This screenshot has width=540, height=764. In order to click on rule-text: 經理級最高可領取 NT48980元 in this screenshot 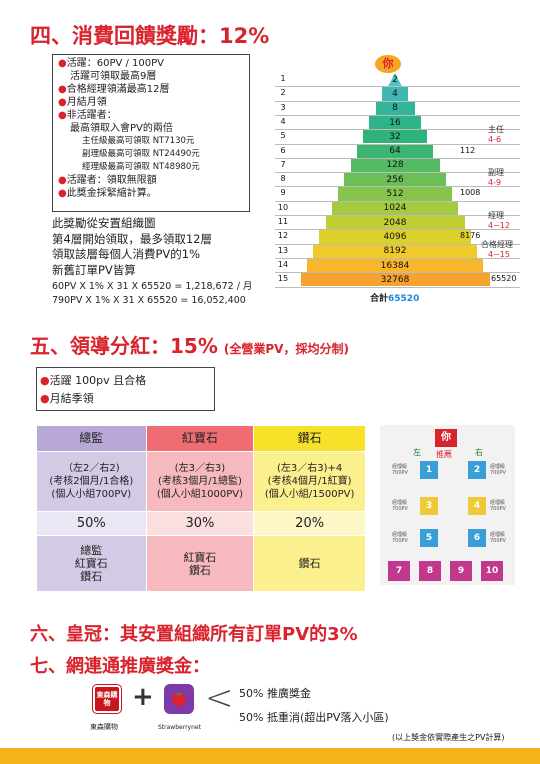, I will do `click(141, 167)`.